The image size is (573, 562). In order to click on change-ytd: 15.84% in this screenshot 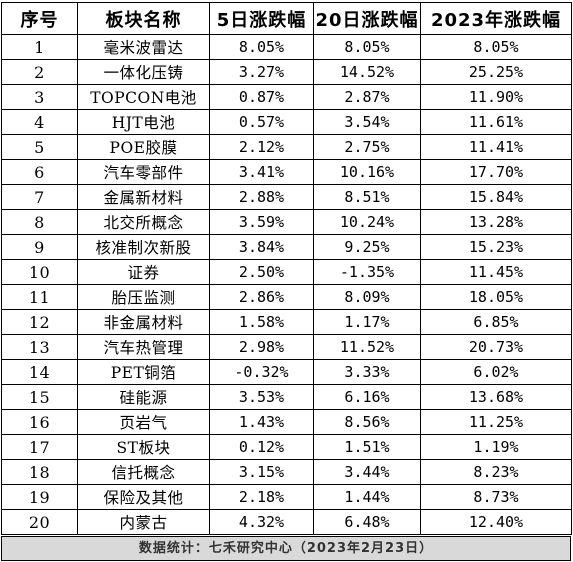, I will do `click(496, 197)`.